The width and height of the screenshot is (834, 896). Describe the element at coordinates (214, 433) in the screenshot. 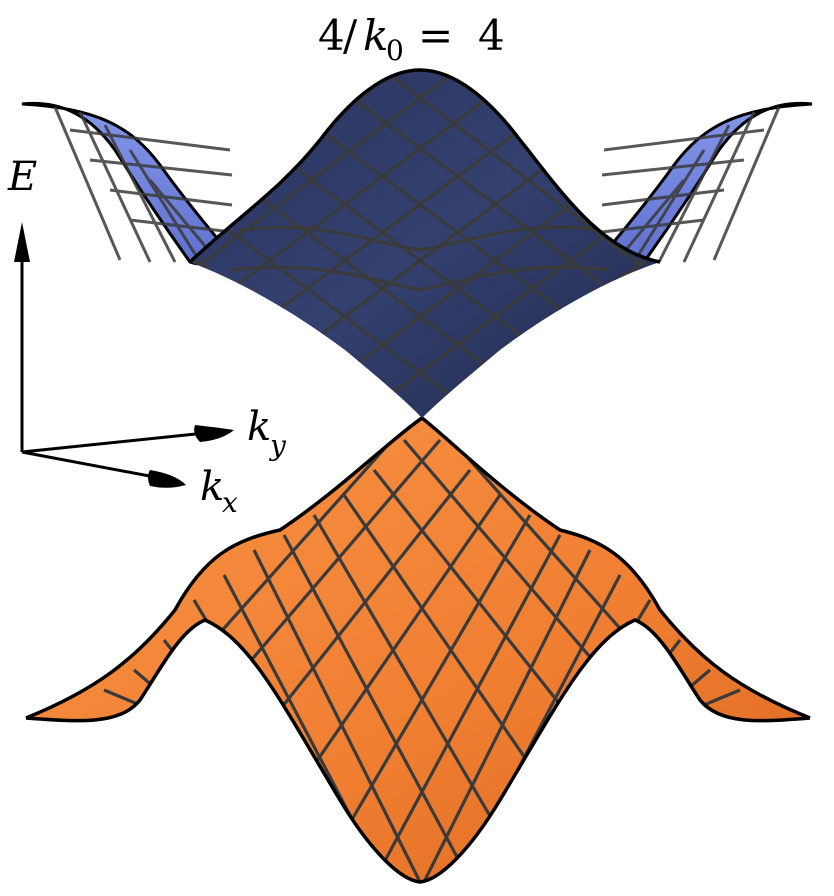

I see `ky-arrowhead` at that location.